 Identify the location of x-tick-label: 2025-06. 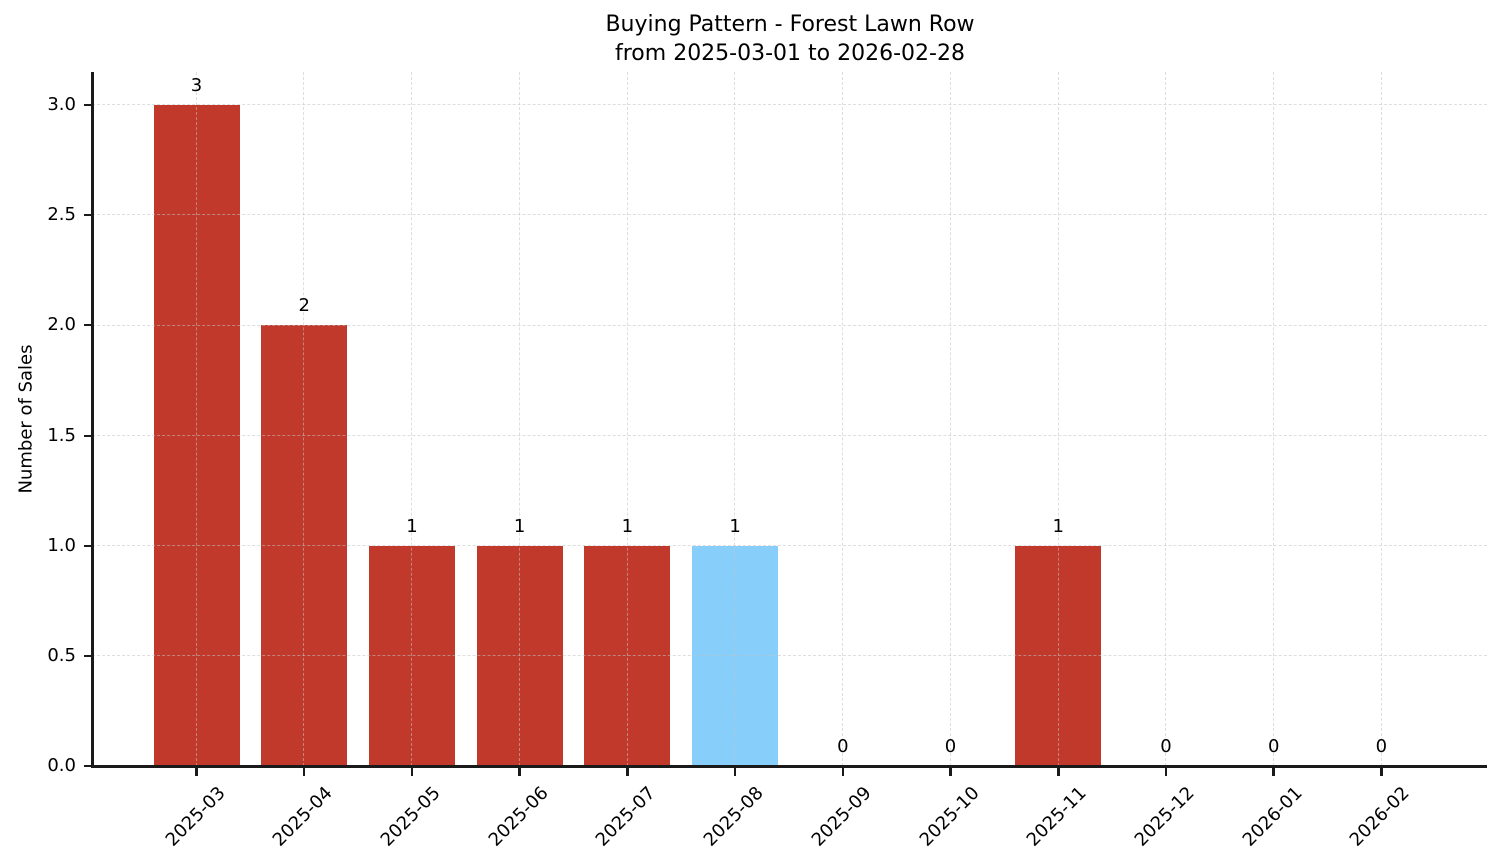
(518, 816).